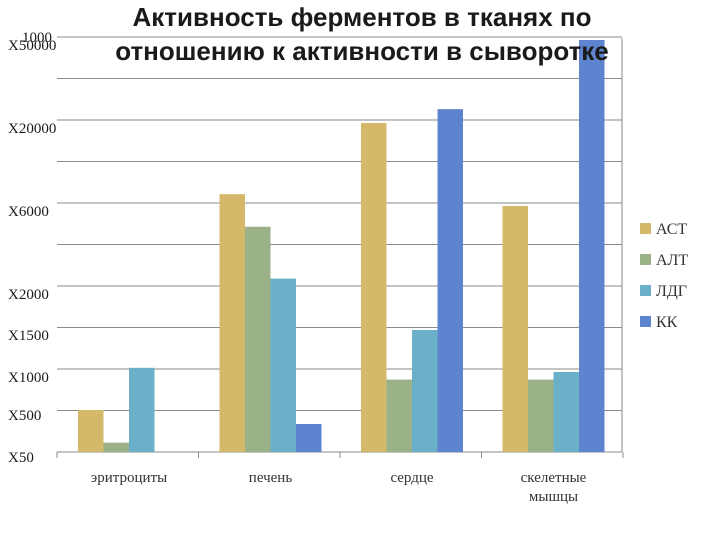 Image resolution: width=720 pixels, height=540 pixels. I want to click on x-tick-label: эритроциты, so click(129, 478).